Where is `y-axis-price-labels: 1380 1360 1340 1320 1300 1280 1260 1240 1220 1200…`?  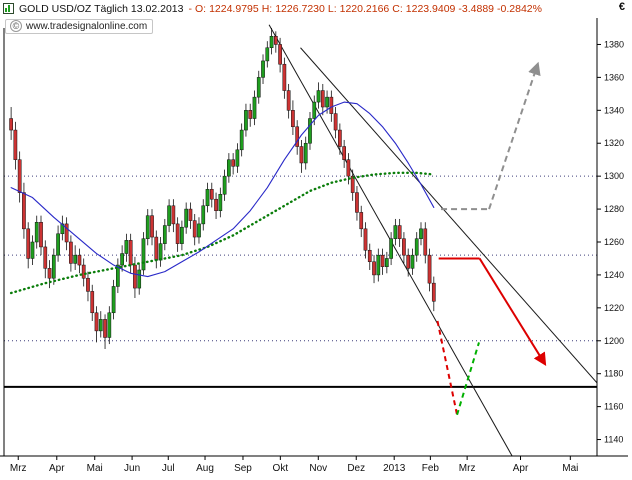
y-axis-price-labels: 1380 1360 1340 1320 1300 1280 1260 1240 1220 1200… is located at coordinates (610, 242).